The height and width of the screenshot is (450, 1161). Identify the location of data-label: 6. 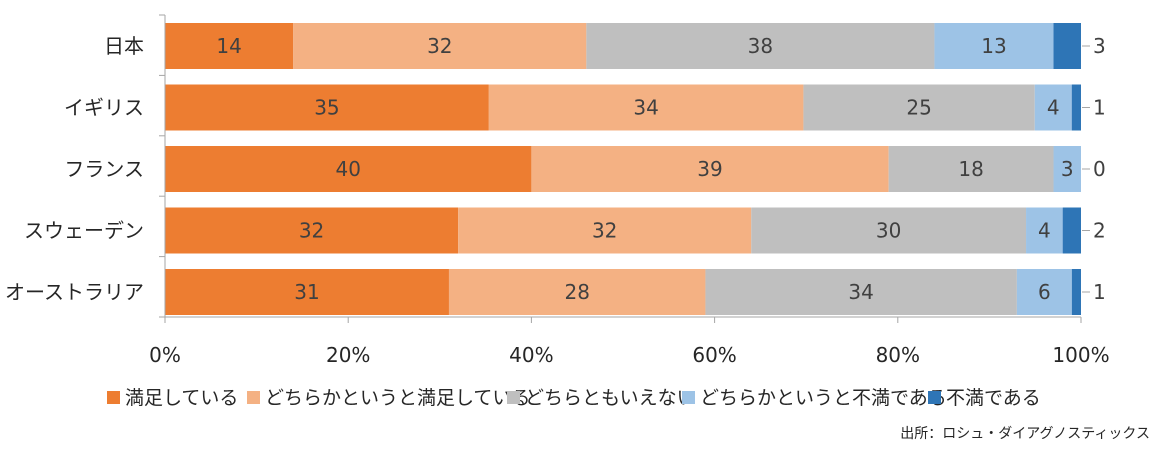
(1044, 292).